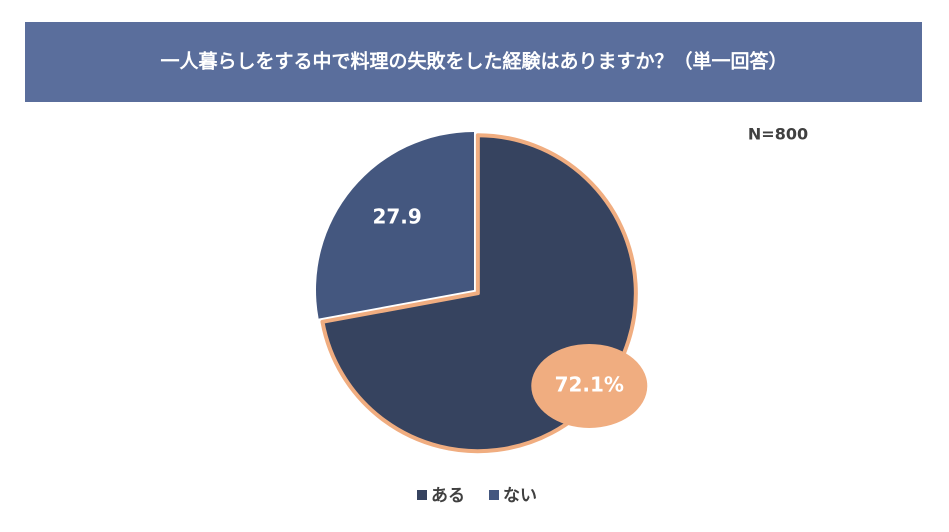  I want to click on legend-label: ない, so click(520, 496).